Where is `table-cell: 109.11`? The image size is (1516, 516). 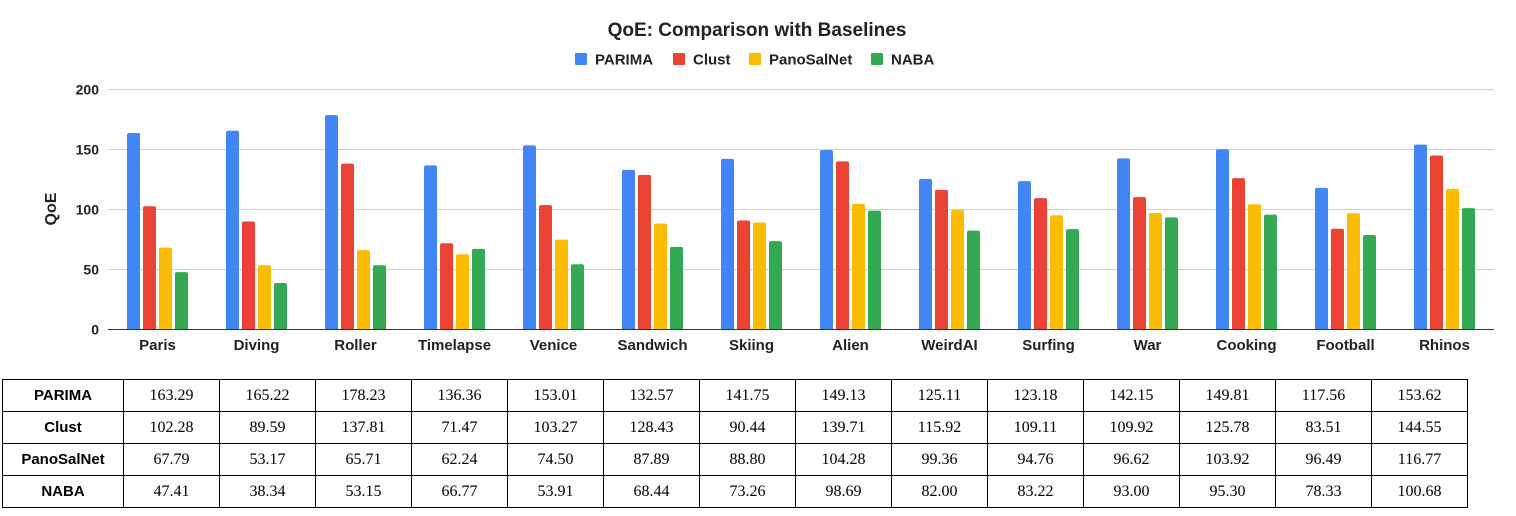
table-cell: 109.11 is located at coordinates (1035, 427).